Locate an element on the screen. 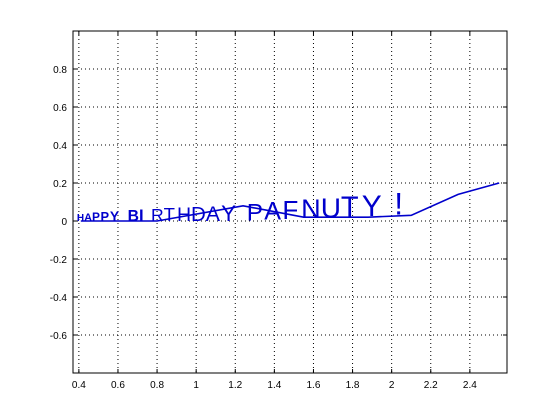 The height and width of the screenshot is (420, 560). x-tick-label: 0.8 is located at coordinates (157, 385).